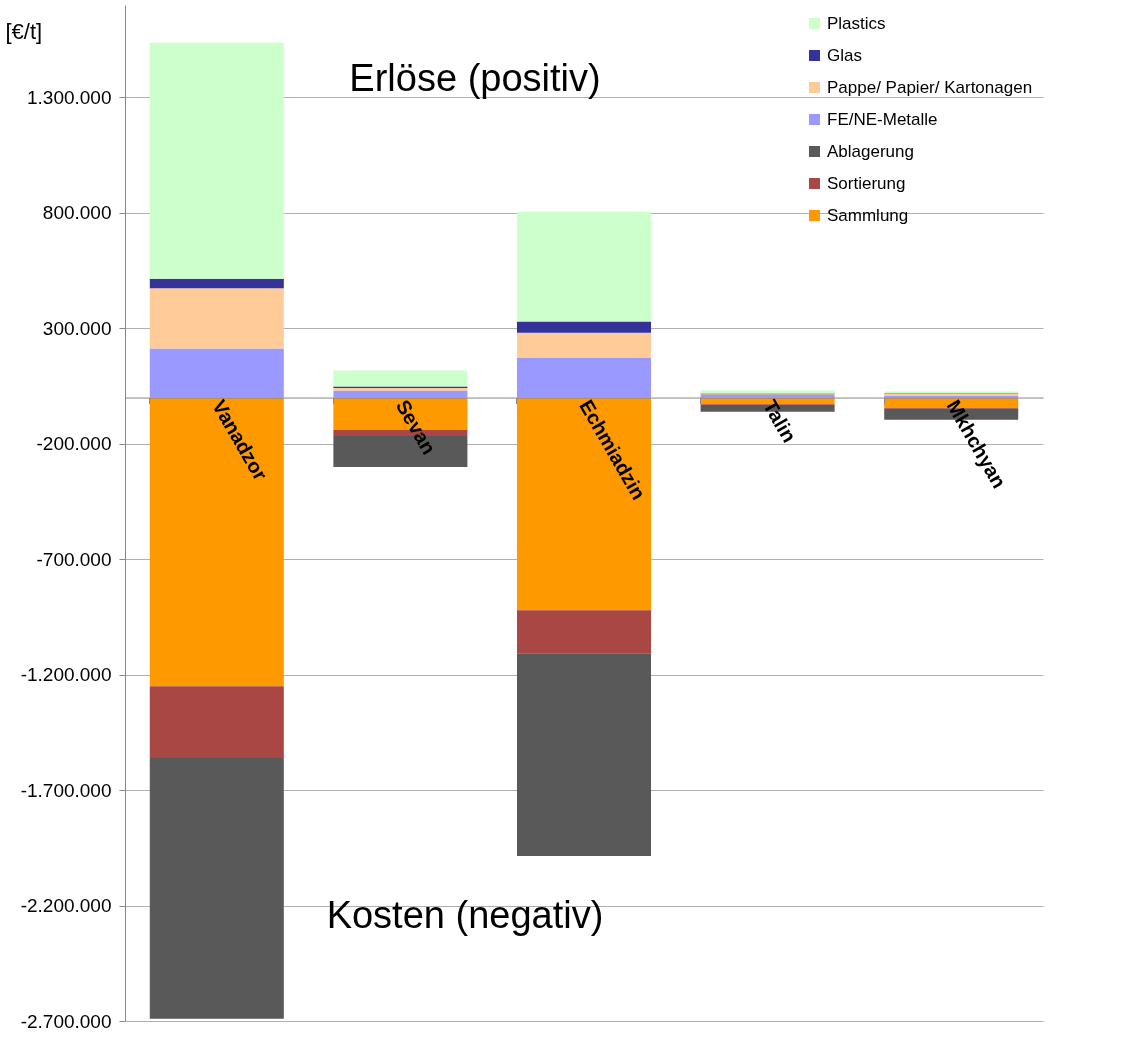 Image resolution: width=1124 pixels, height=1041 pixels. Describe the element at coordinates (74, 444) in the screenshot. I see `y-tick-label: -200.000` at that location.